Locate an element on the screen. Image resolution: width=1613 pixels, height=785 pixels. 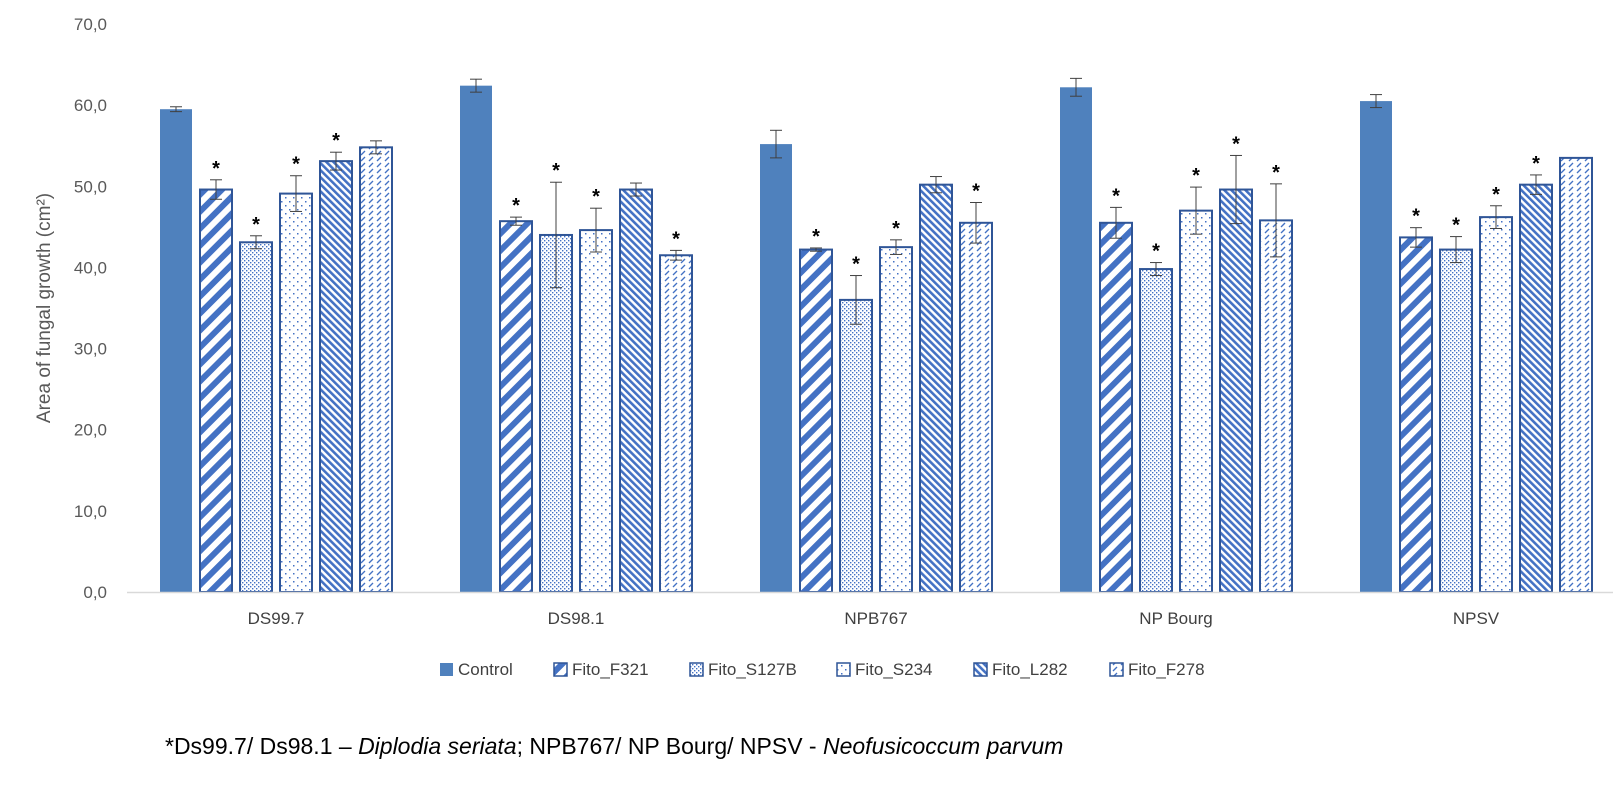
legend-label: Control is located at coordinates (485, 669).